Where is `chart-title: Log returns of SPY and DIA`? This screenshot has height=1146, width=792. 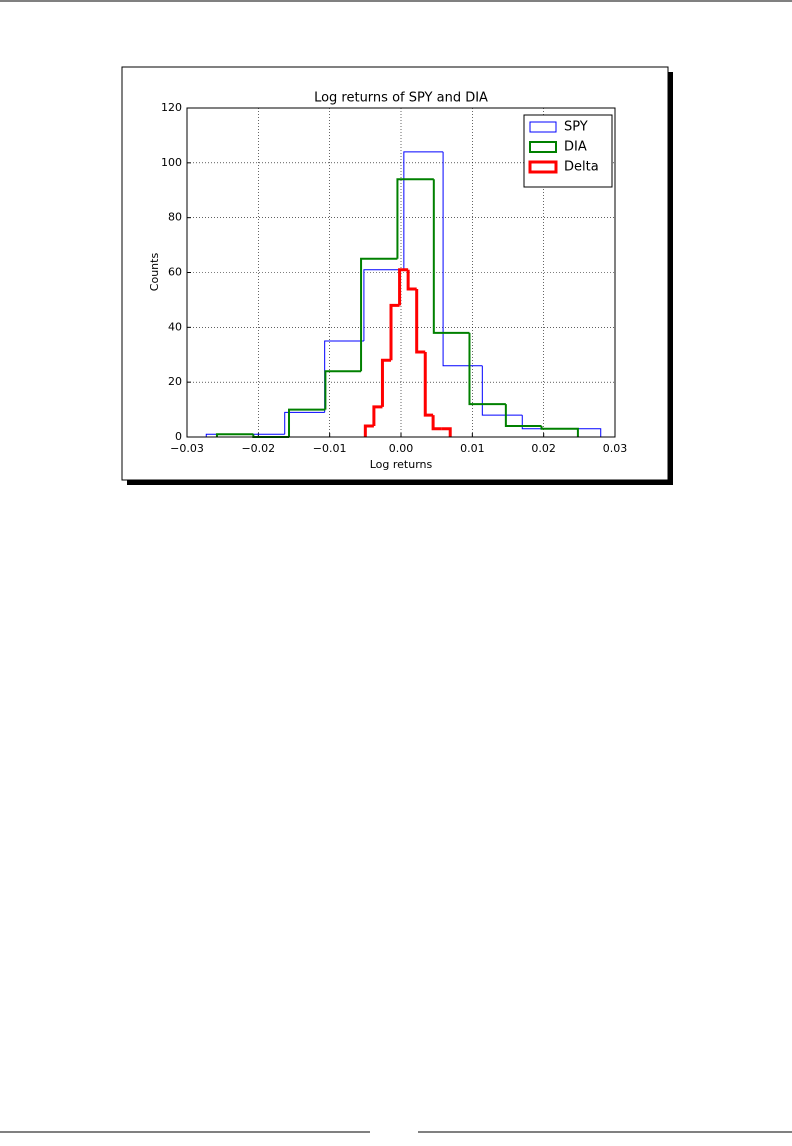
chart-title: Log returns of SPY and DIA is located at coordinates (401, 98).